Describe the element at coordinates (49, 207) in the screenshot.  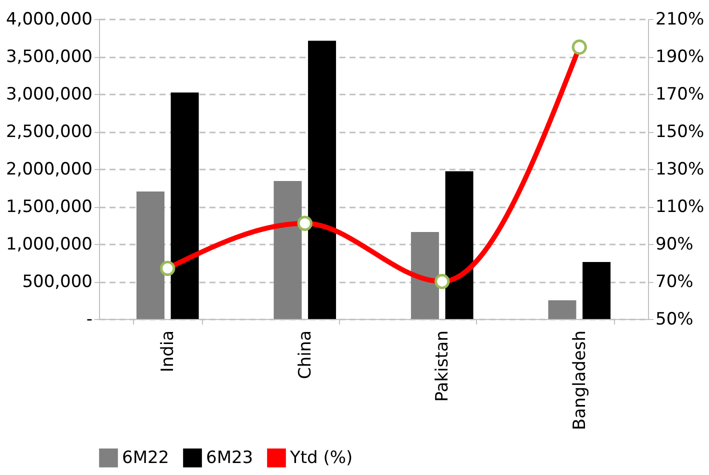
I see `y-tick-label: 1,500,000` at that location.